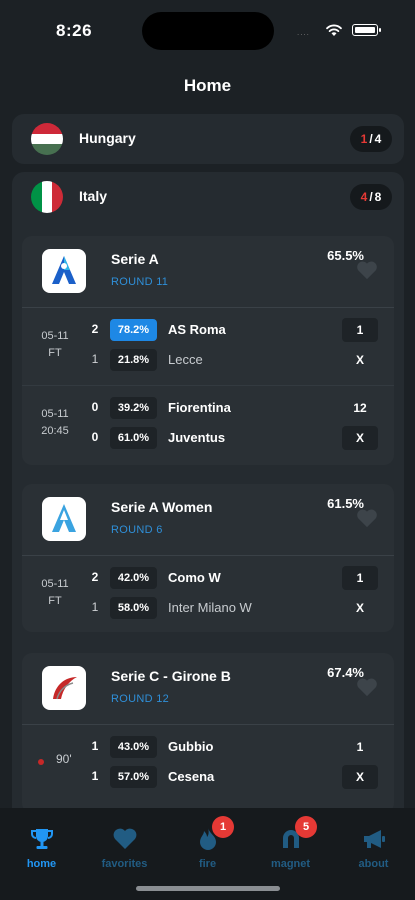 The image size is (415, 900). Describe the element at coordinates (233, 438) in the screenshot. I see `away-team-line: 0 61.0% Juventus X` at that location.